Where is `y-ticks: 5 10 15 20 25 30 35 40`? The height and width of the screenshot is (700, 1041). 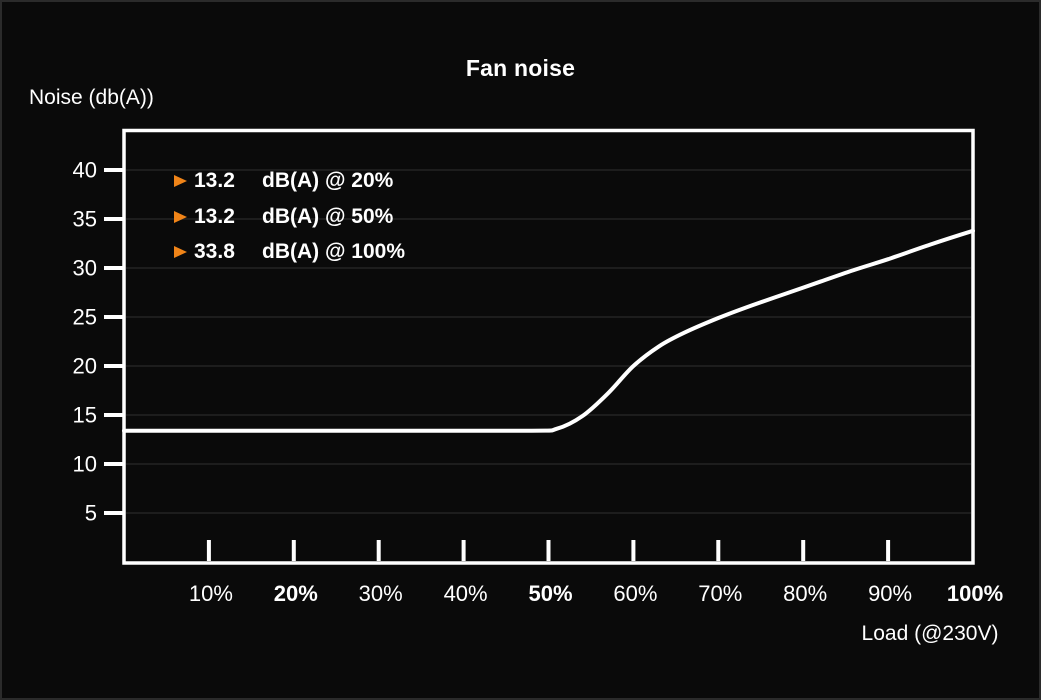
y-ticks: 5 10 15 20 25 30 35 40 is located at coordinates (98, 342).